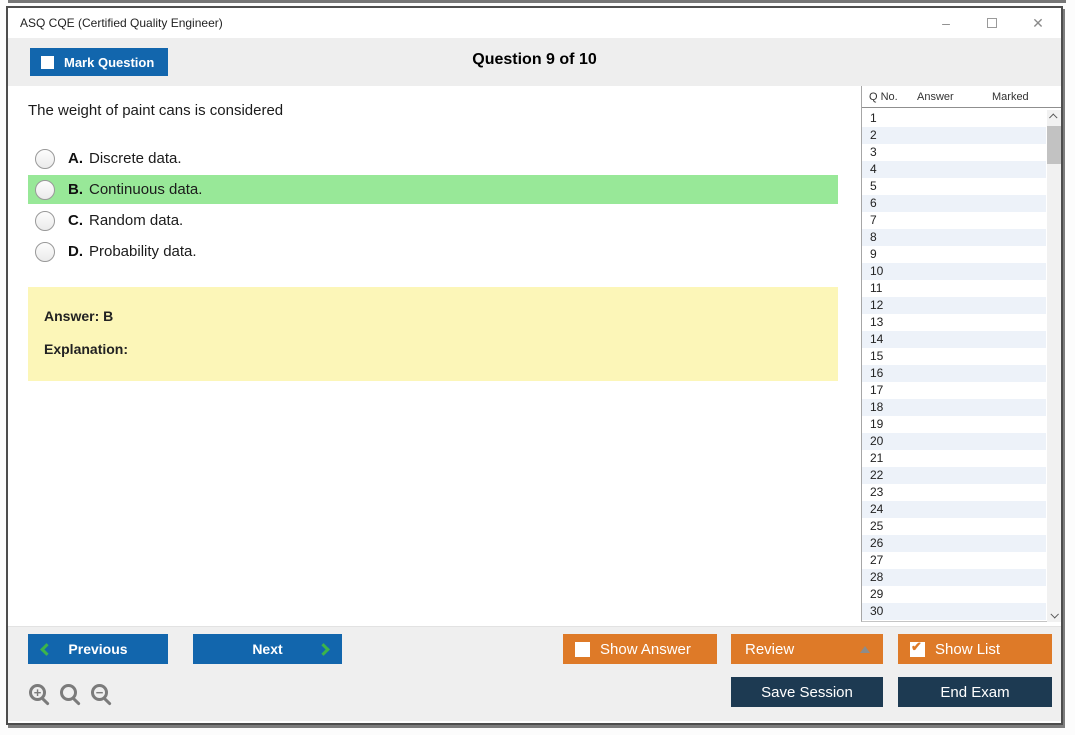  What do you see at coordinates (954, 458) in the screenshot?
I see `question-list-row: 21` at bounding box center [954, 458].